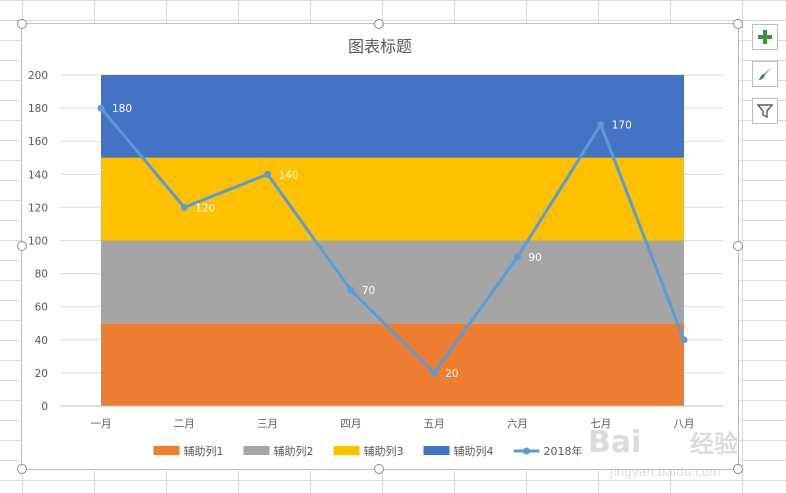 This screenshot has height=493, width=786. I want to click on x-tick-label: 一月, so click(101, 424).